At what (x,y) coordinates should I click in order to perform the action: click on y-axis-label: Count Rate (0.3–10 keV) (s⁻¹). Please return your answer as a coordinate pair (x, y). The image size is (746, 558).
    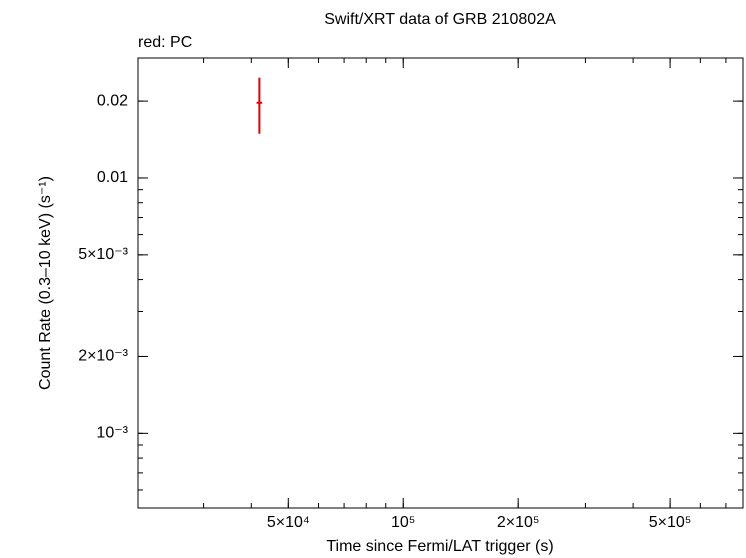
    Looking at the image, I should click on (45, 283).